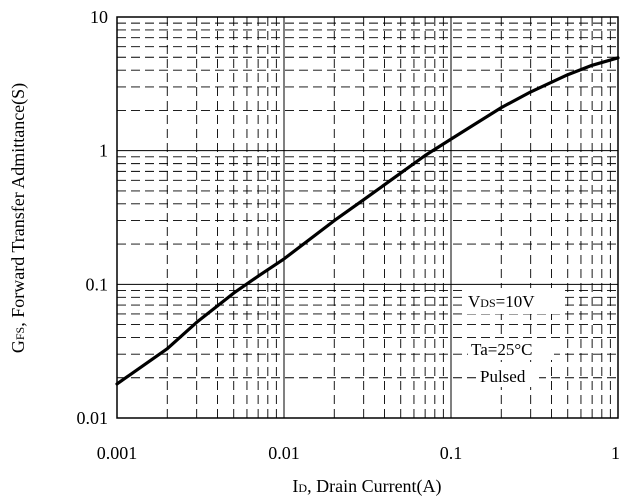  Describe the element at coordinates (93, 418) in the screenshot. I see `y-tick-label: 0.01` at that location.